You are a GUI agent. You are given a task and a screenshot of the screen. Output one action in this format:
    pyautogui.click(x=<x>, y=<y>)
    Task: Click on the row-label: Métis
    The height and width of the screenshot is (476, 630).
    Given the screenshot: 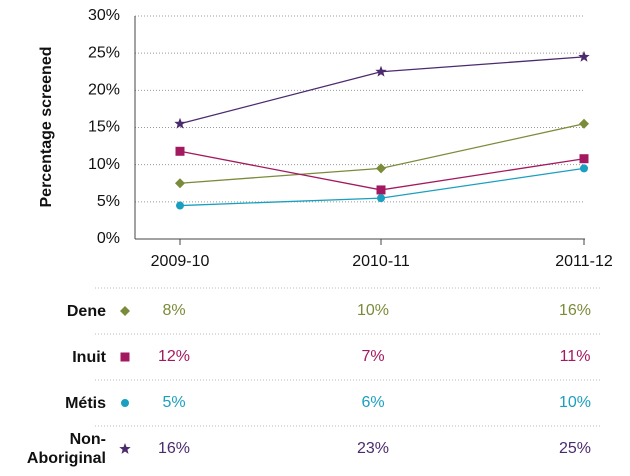 What is the action you would take?
    pyautogui.click(x=85, y=403)
    